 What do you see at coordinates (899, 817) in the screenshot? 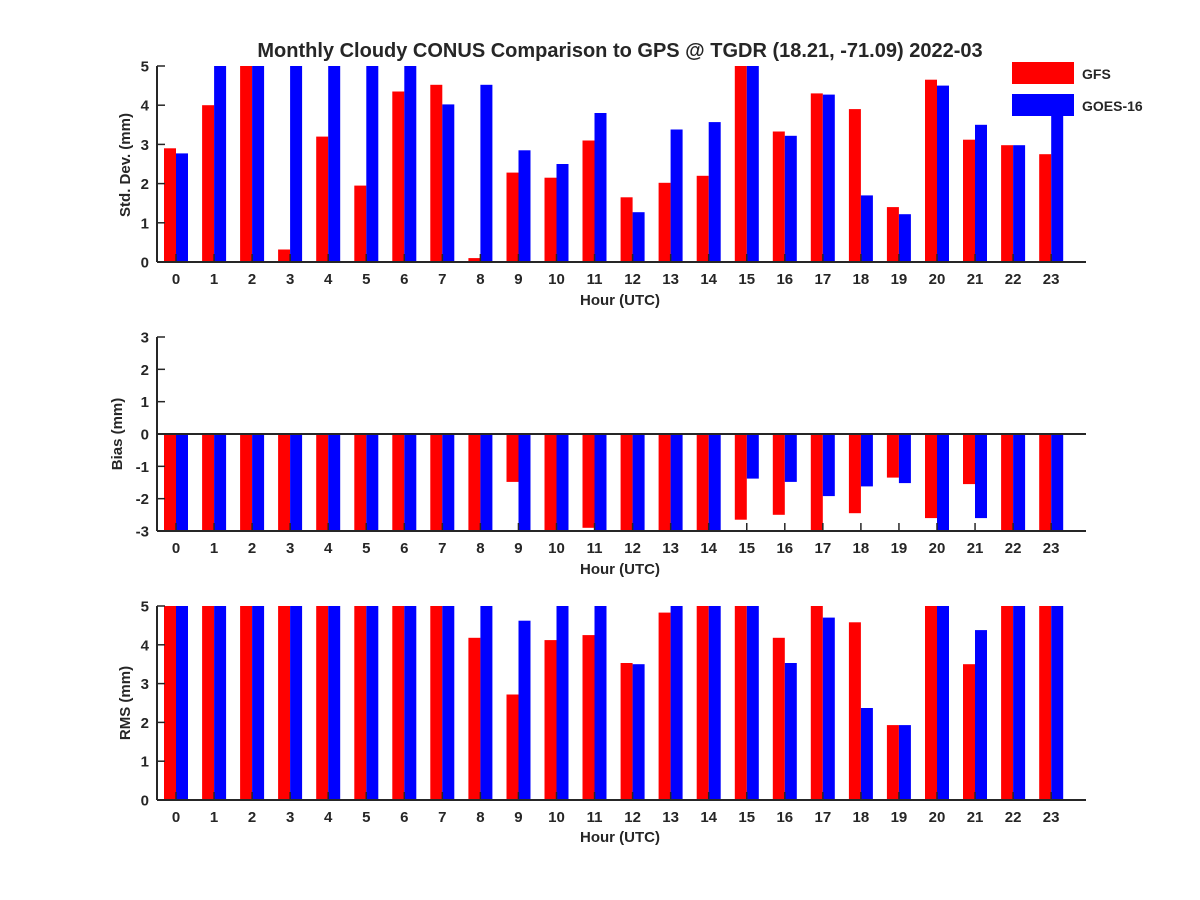
I see `x-tick-label: 19` at bounding box center [899, 817].